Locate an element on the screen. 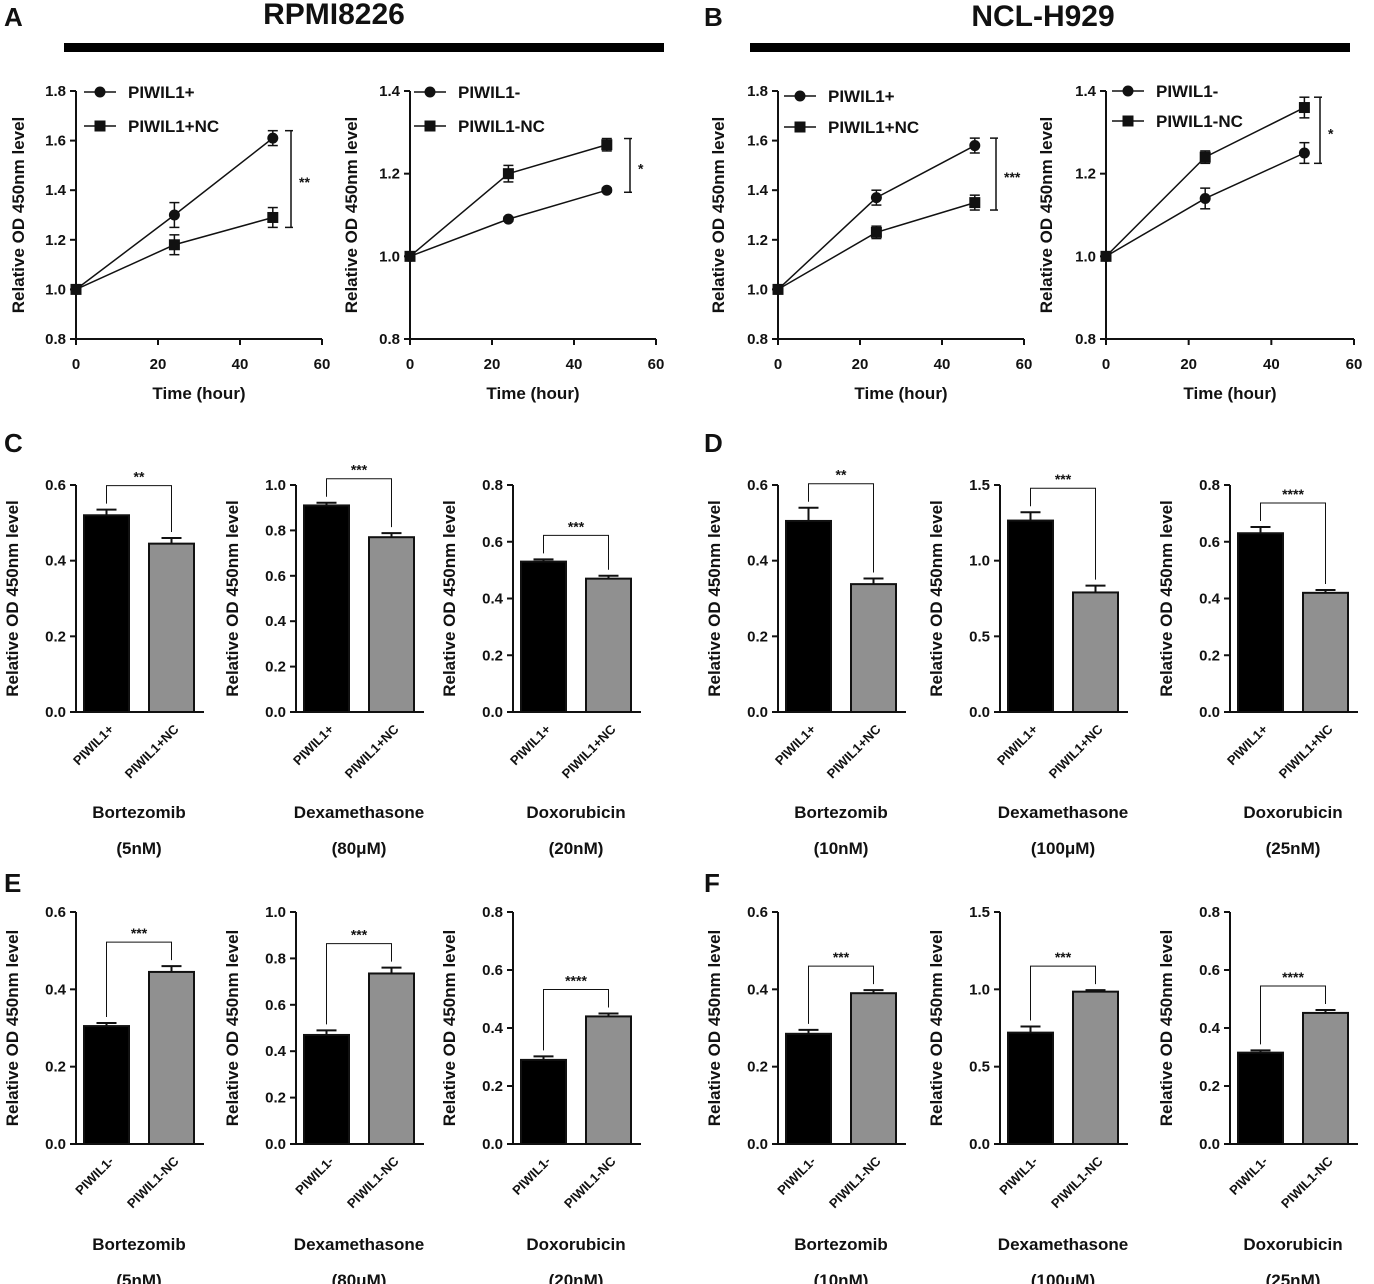 The height and width of the screenshot is (1284, 1374). panel-letter-a: A is located at coordinates (13, 17).